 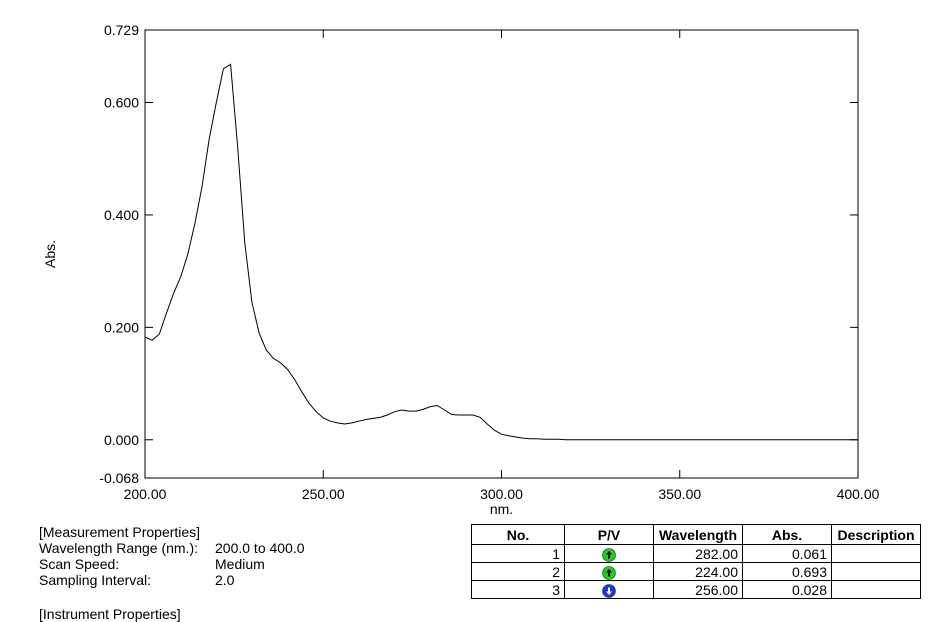 I want to click on table-row: 2 224.00 0.693, so click(x=696, y=571).